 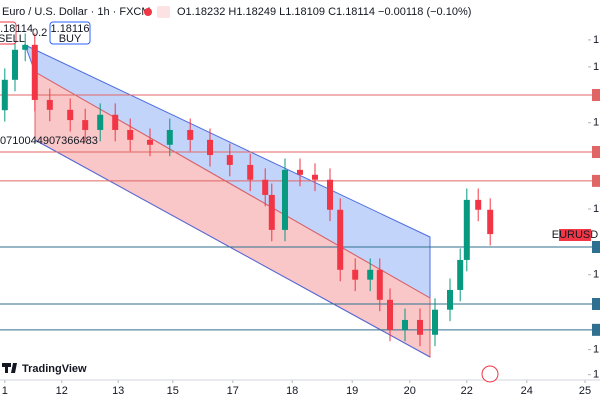 What do you see at coordinates (585, 391) in the screenshot?
I see `x-tick-label: 25` at bounding box center [585, 391].